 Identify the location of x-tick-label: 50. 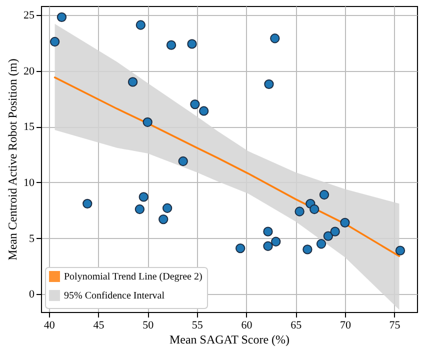
(148, 326).